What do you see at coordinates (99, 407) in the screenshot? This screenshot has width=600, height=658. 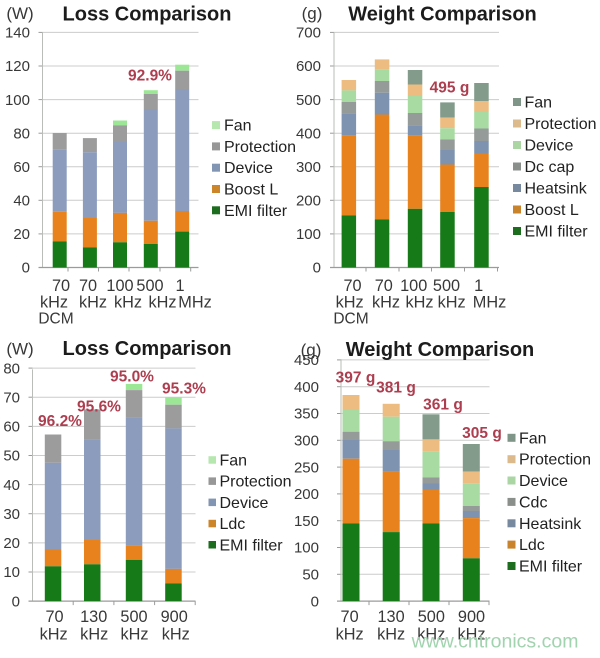 I see `svg-text: 95.6%` at bounding box center [99, 407].